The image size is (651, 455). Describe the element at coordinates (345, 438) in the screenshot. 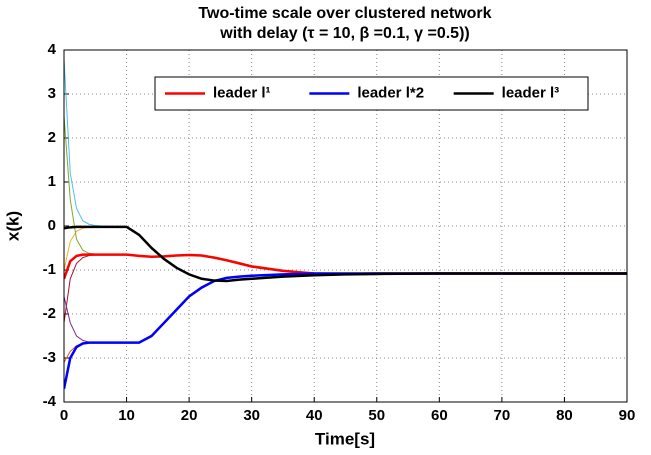

I see `x-axis-label: Time[s]` at that location.